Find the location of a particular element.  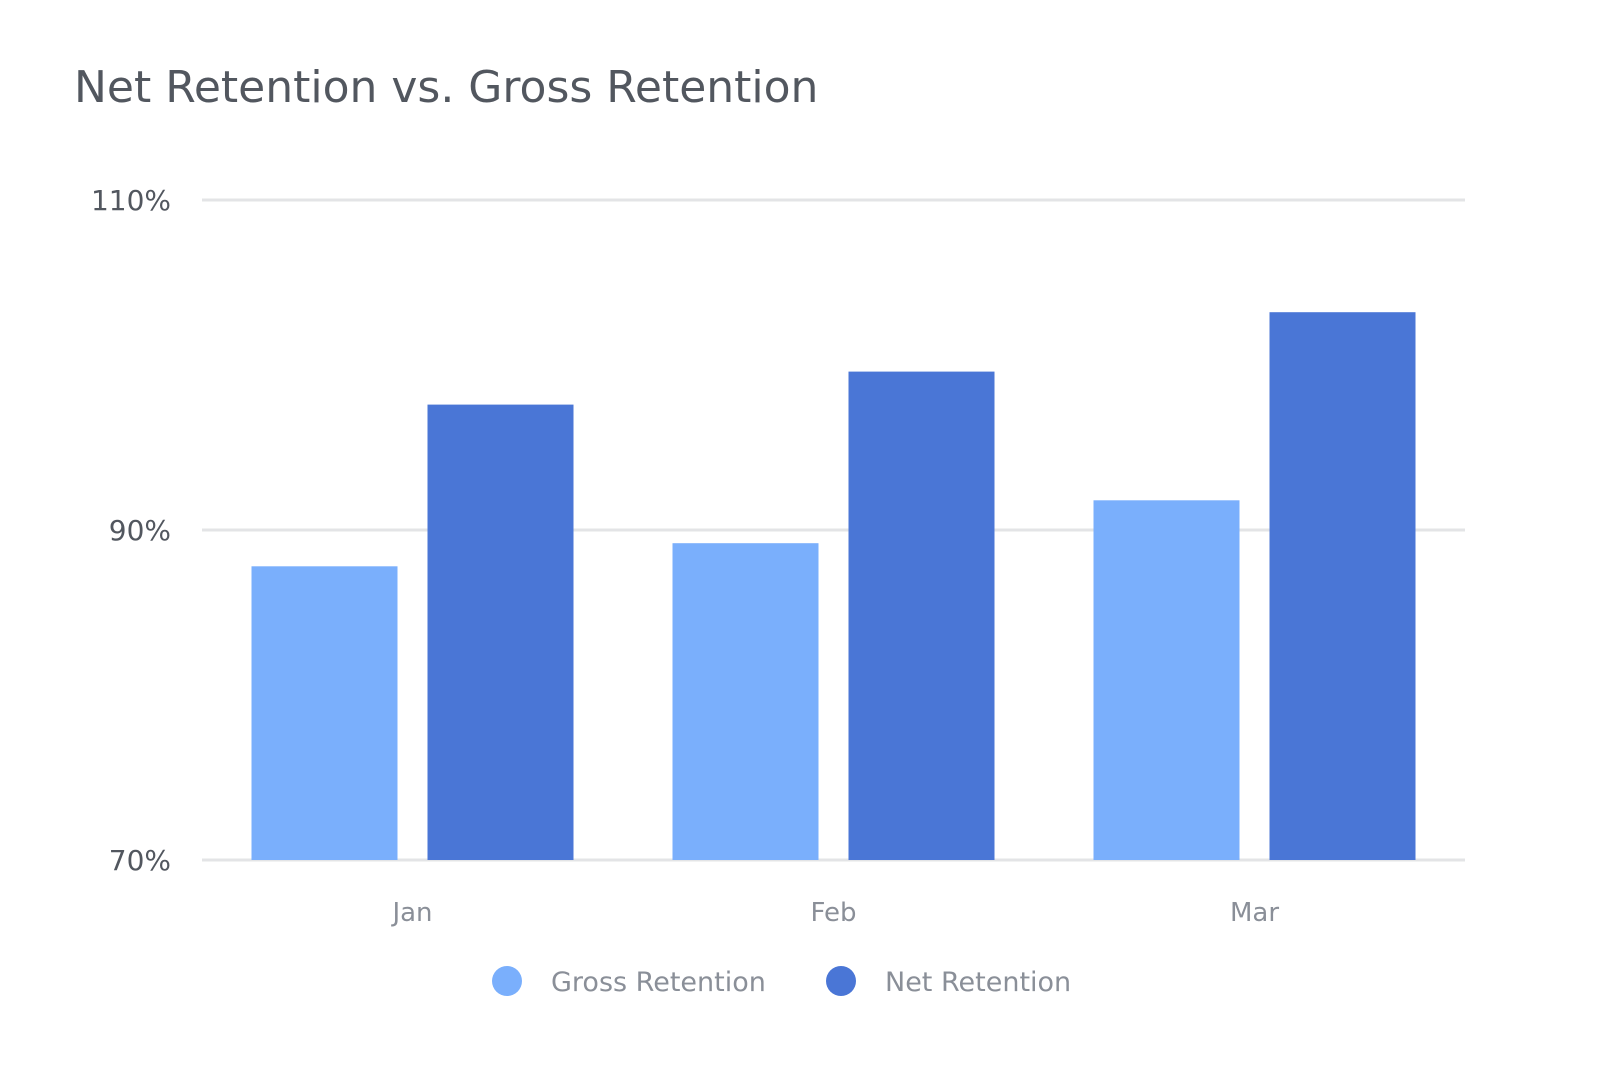

y-tick-label: 70% is located at coordinates (140, 860).